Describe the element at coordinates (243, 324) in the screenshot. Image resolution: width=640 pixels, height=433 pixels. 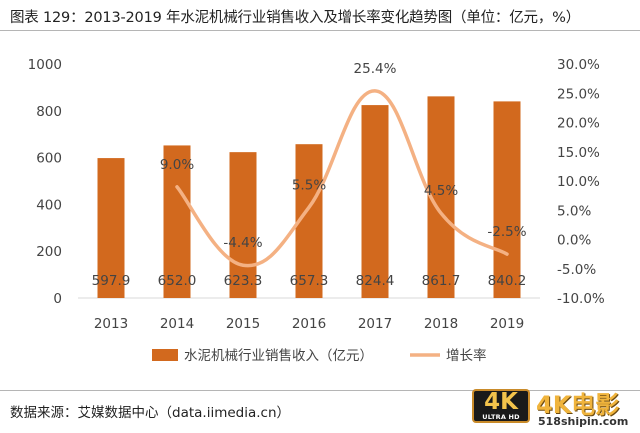
I see `x-tick-label: 2015` at that location.